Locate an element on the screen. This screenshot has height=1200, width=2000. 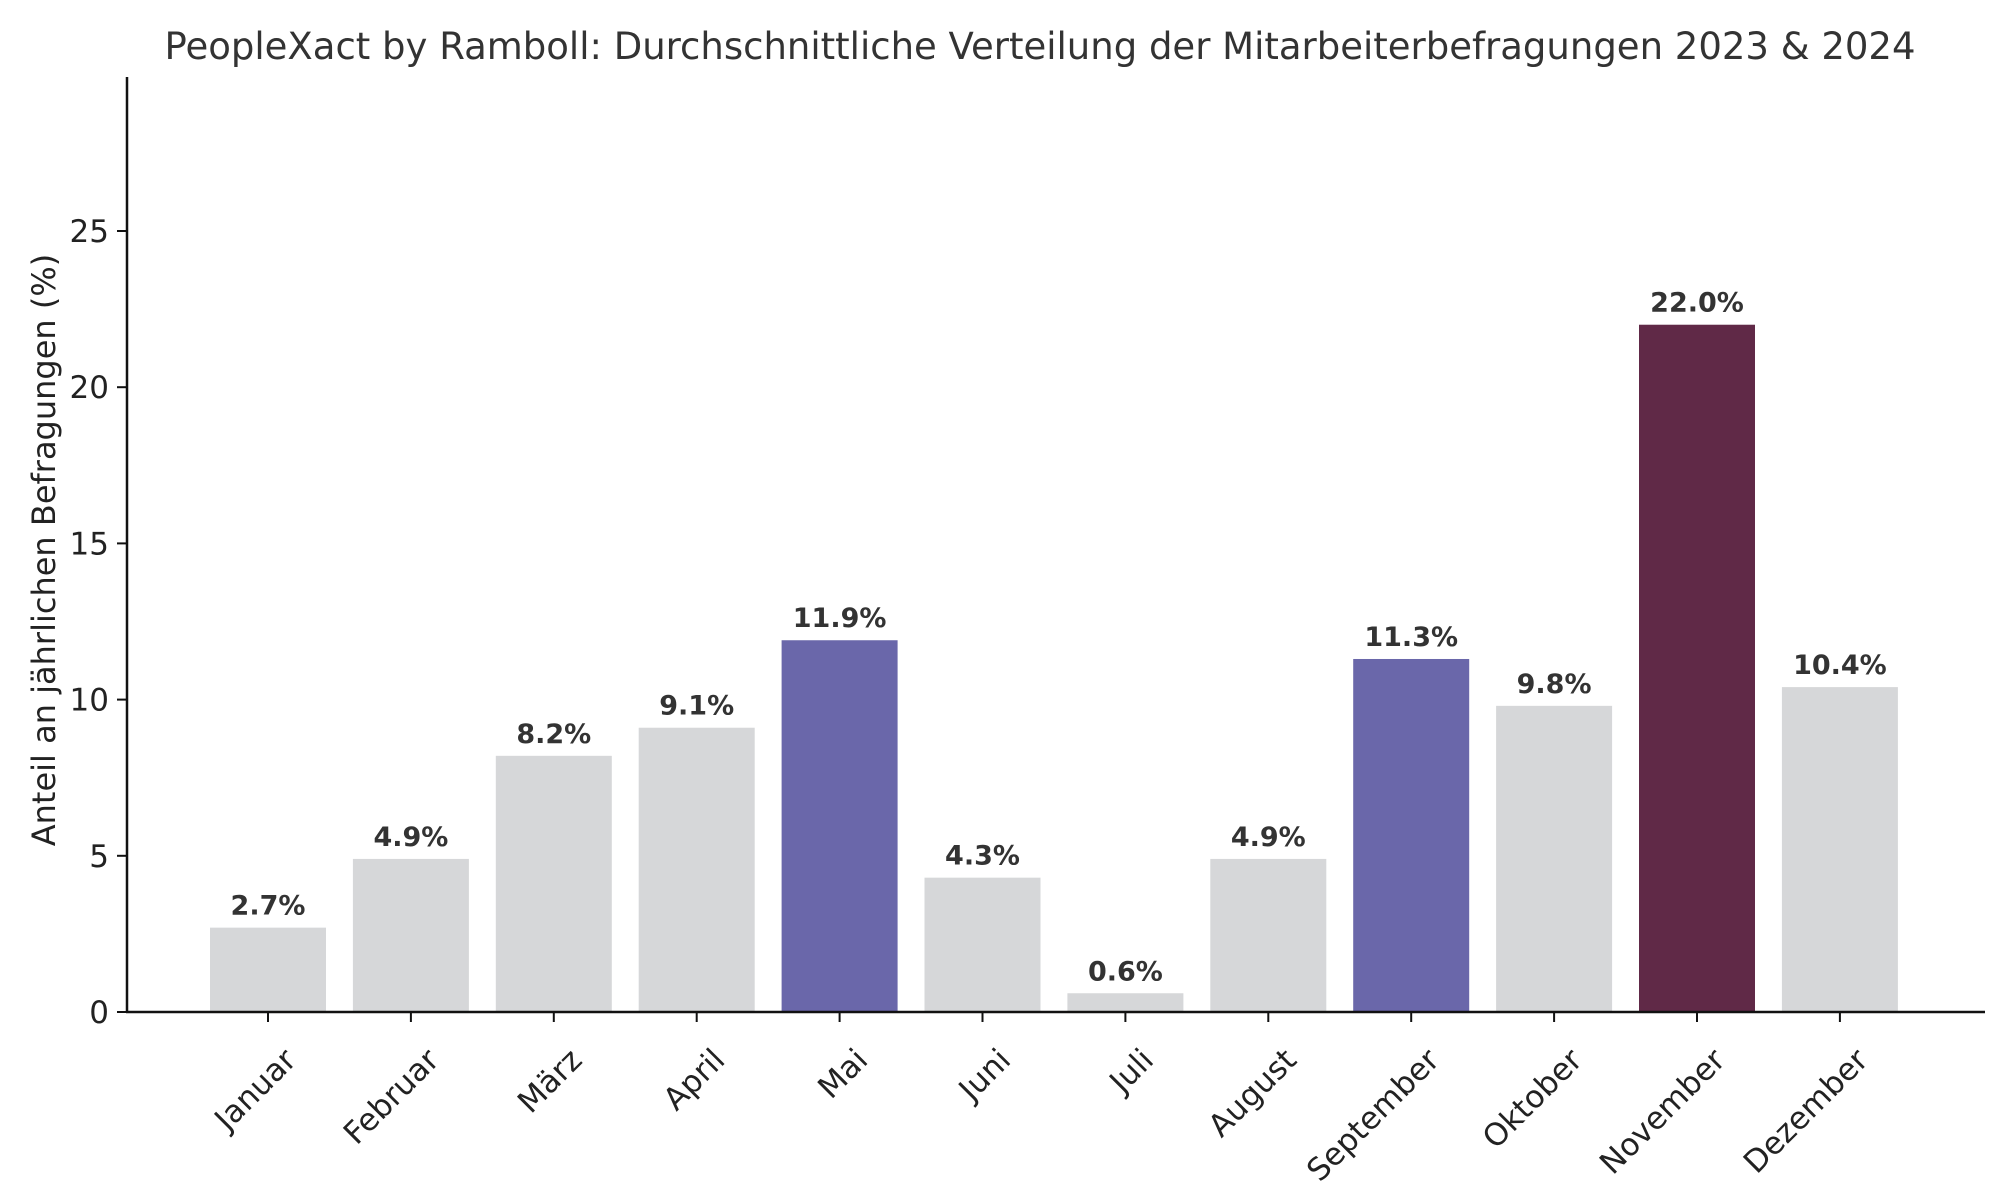
data-label: 4.3% is located at coordinates (982, 856).